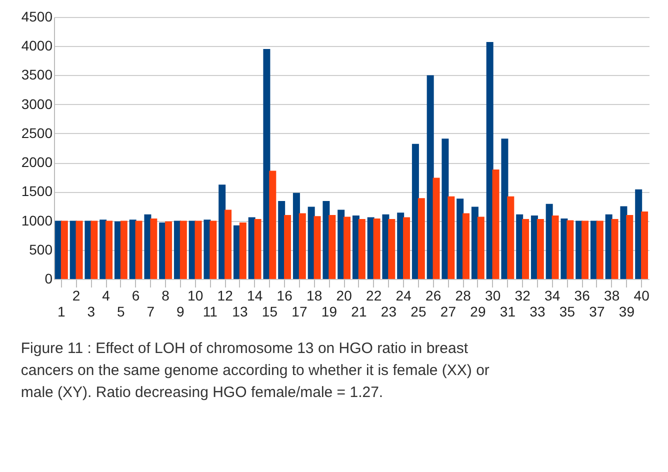  I want to click on x-tick-label: 35, so click(567, 312).